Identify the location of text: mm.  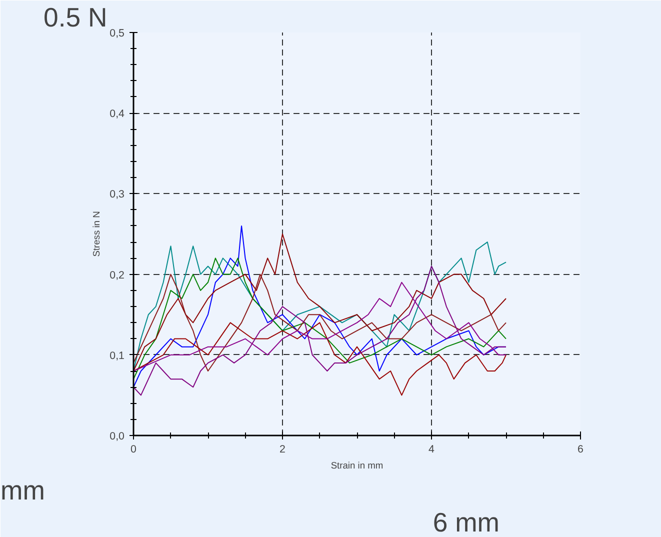
(22, 491).